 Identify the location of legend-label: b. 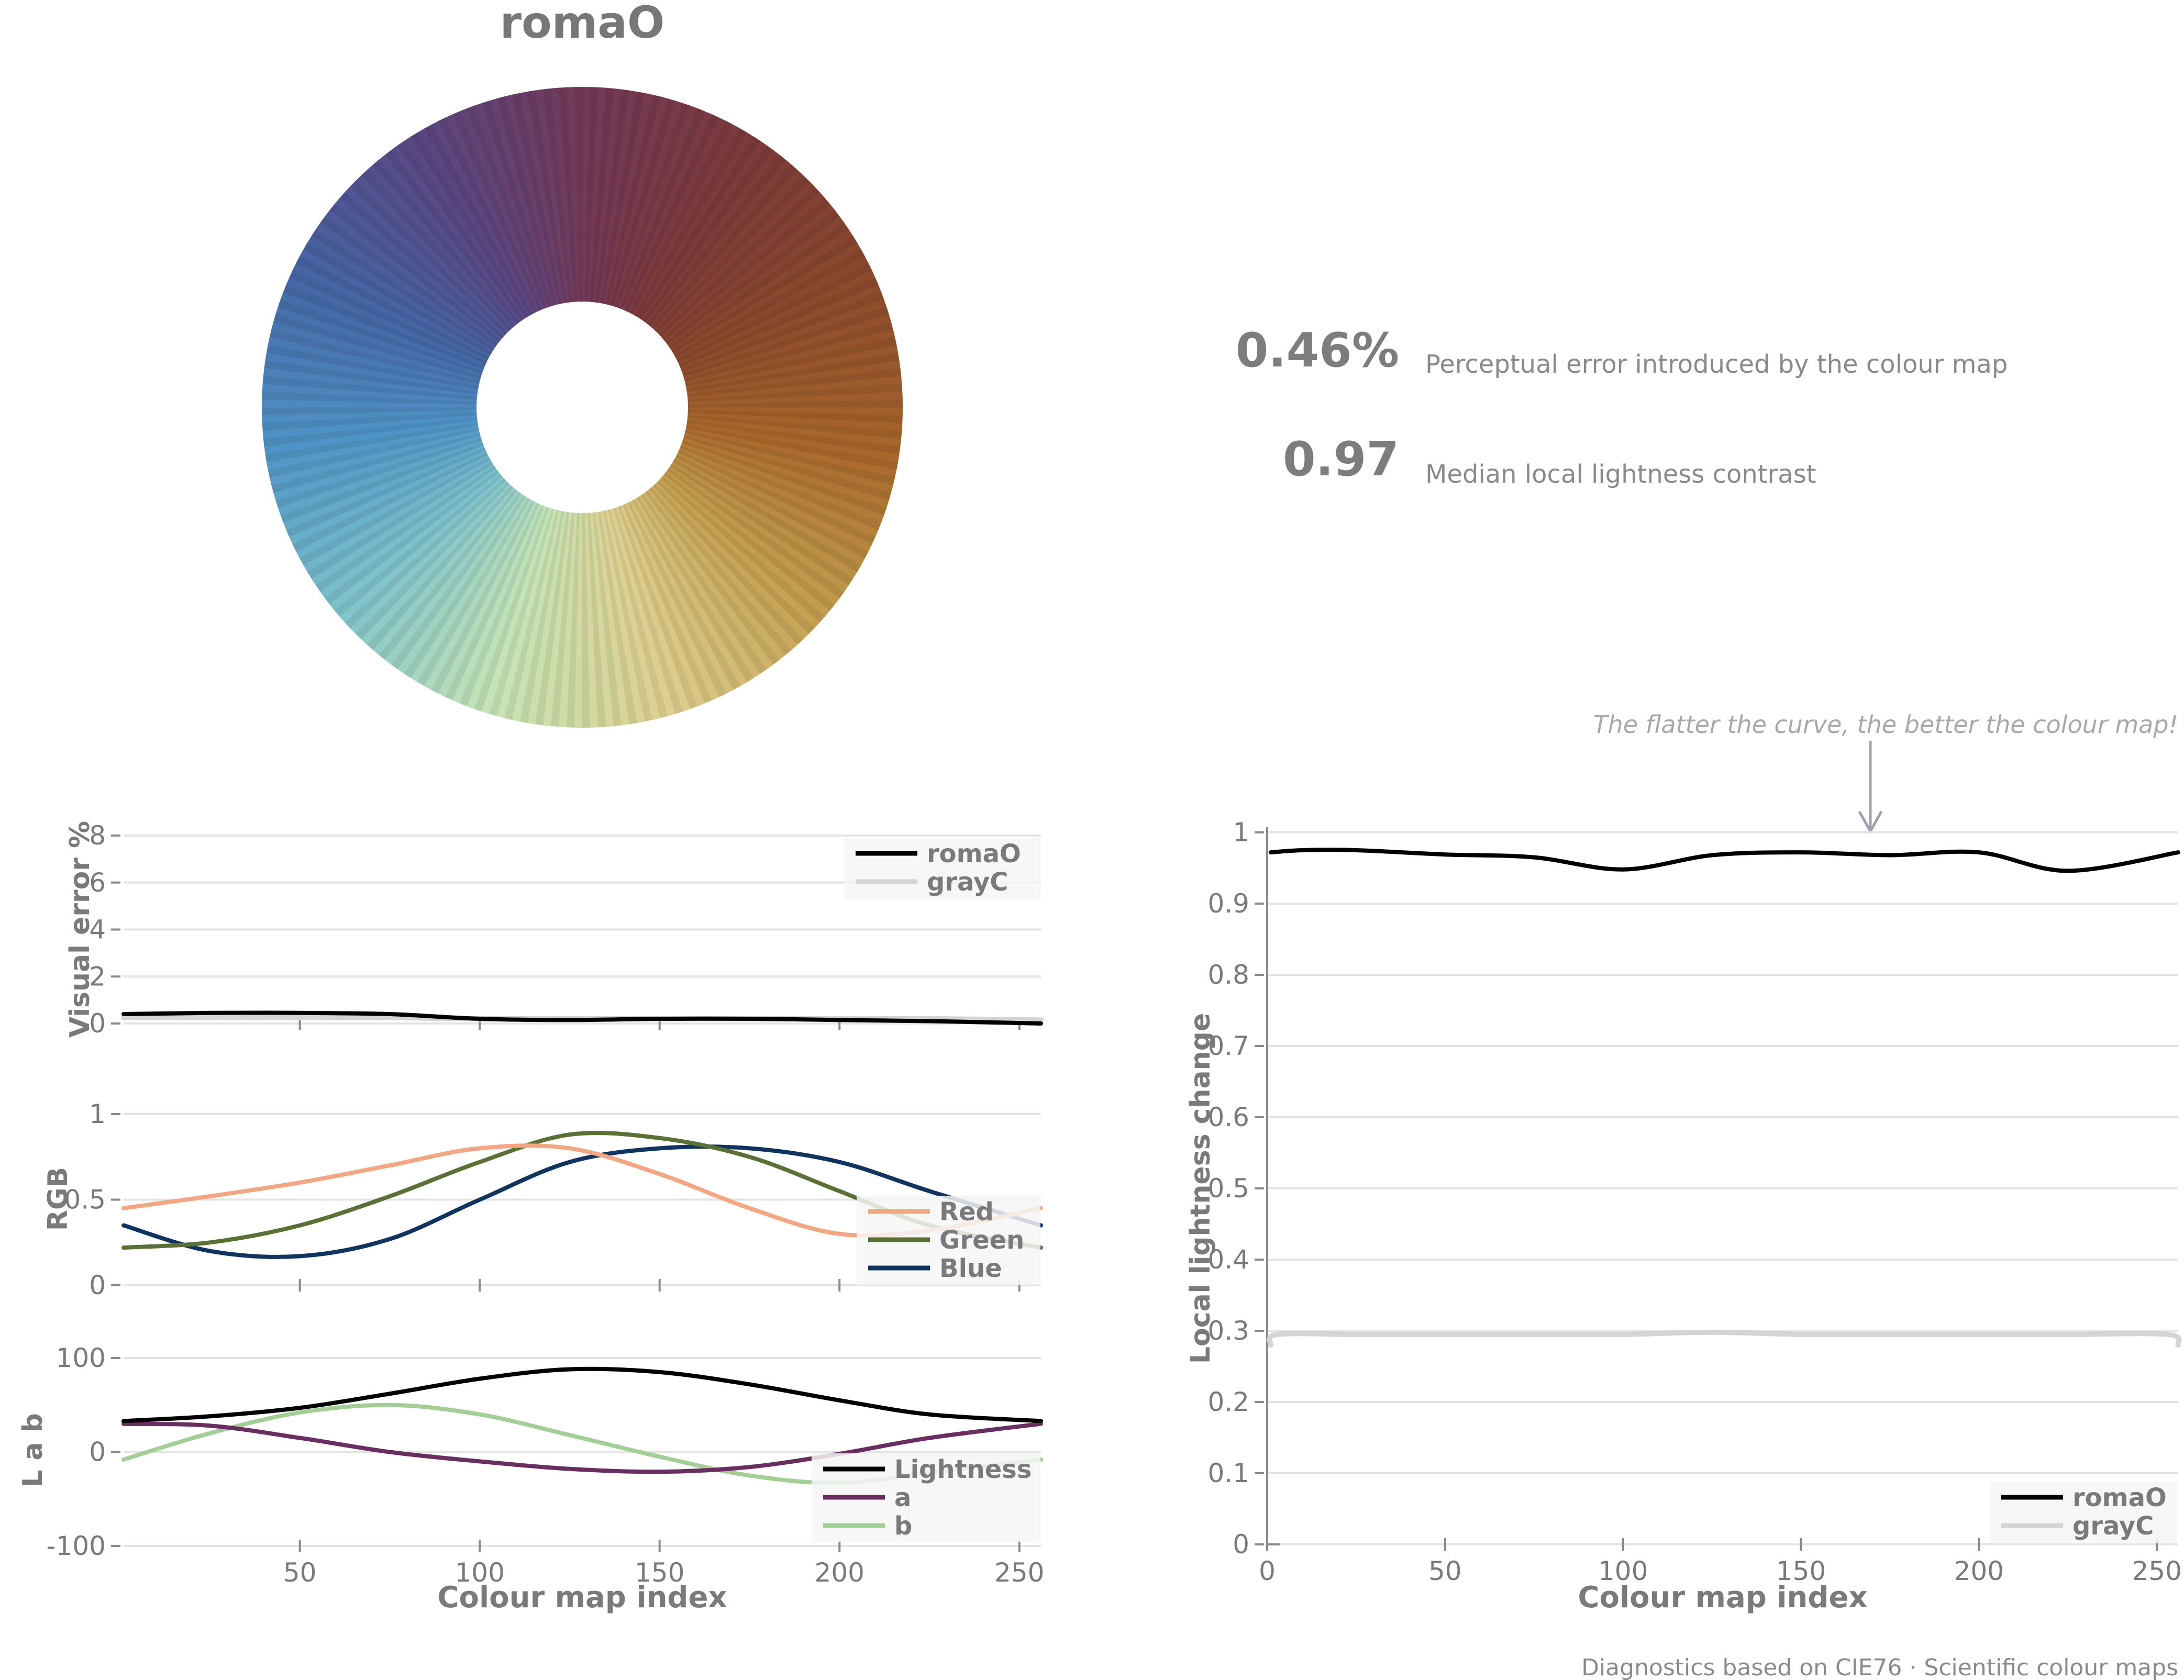
(903, 1526).